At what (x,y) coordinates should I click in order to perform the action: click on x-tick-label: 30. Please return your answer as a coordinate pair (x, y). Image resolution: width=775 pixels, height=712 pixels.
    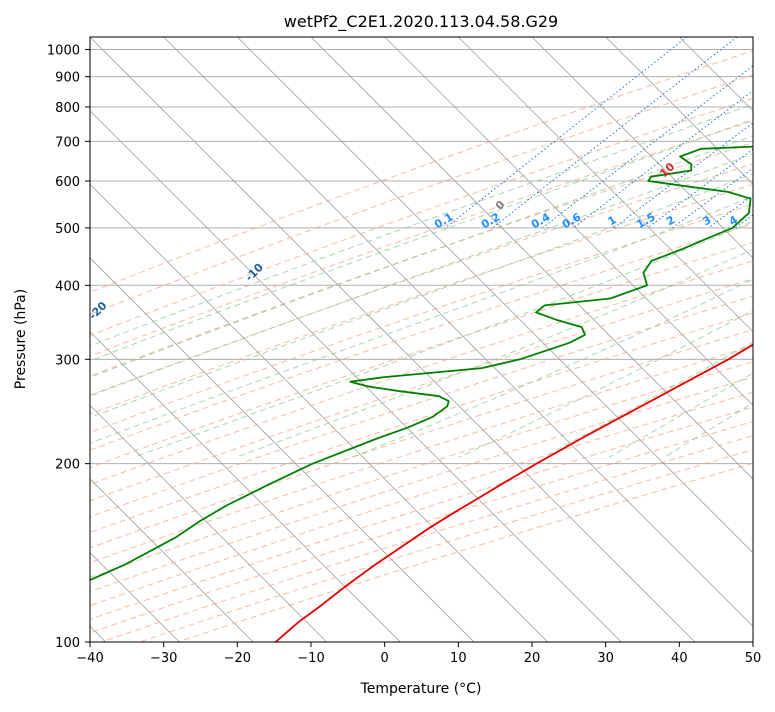
    Looking at the image, I should click on (605, 658).